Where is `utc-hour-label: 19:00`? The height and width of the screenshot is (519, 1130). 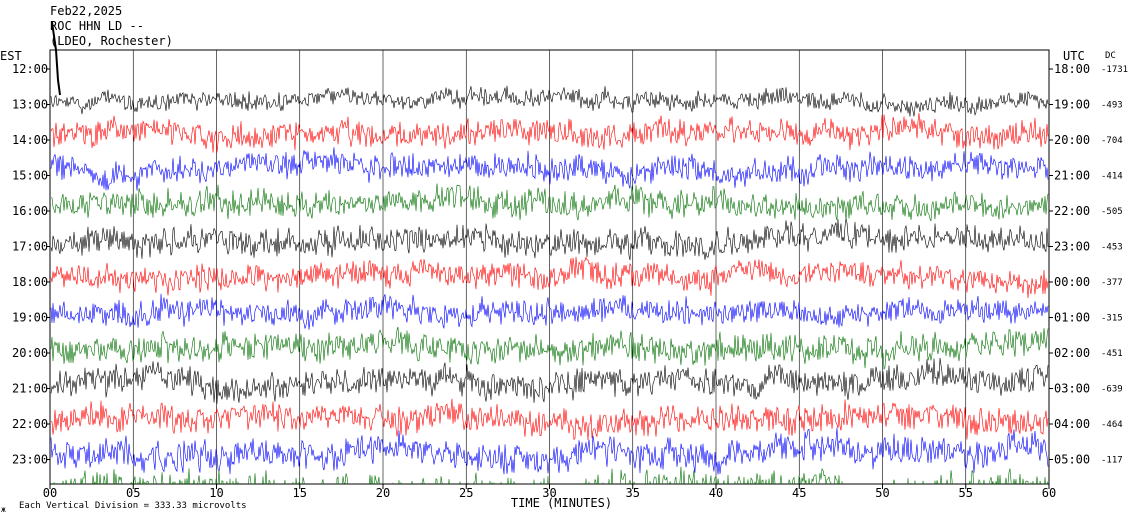 utc-hour-label: 19:00 is located at coordinates (1072, 105).